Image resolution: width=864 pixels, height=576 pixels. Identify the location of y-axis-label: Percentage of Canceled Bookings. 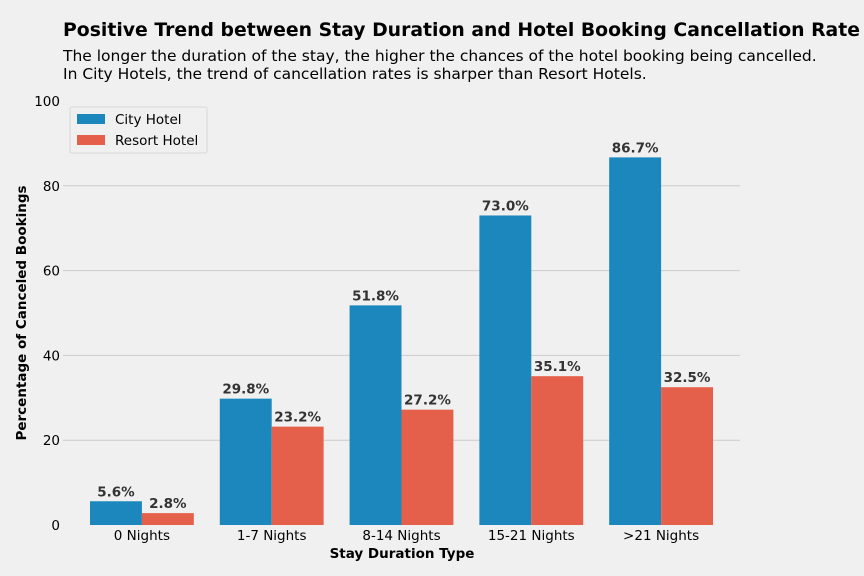
(22, 312).